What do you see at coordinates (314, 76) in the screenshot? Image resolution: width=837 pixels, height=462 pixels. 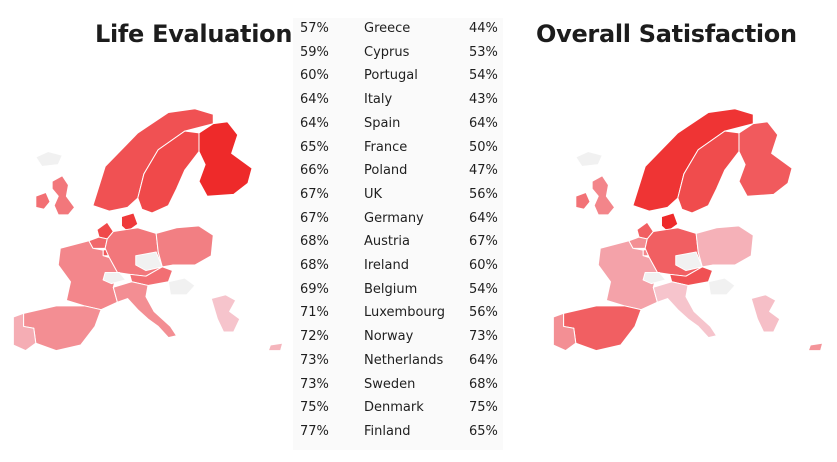 I see `life-evaluation-value: 60%` at bounding box center [314, 76].